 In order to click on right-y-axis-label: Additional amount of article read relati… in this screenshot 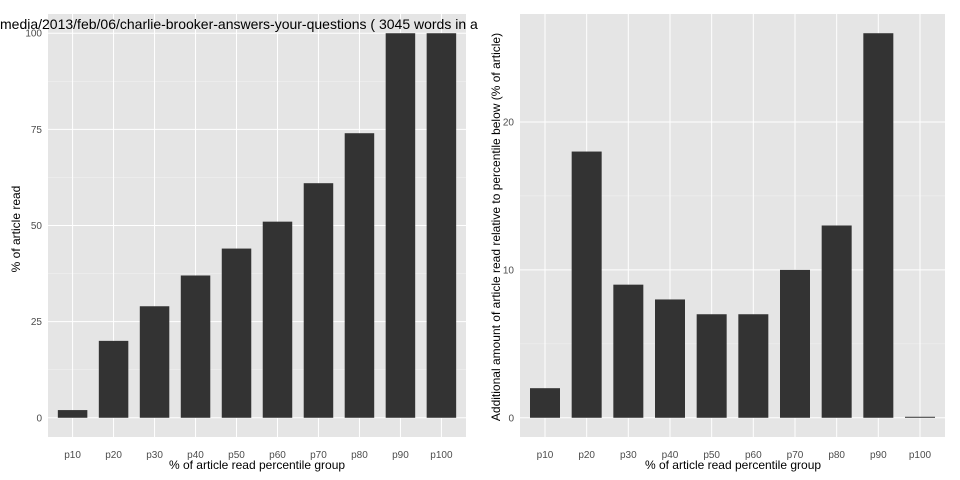, I will do `click(496, 227)`.